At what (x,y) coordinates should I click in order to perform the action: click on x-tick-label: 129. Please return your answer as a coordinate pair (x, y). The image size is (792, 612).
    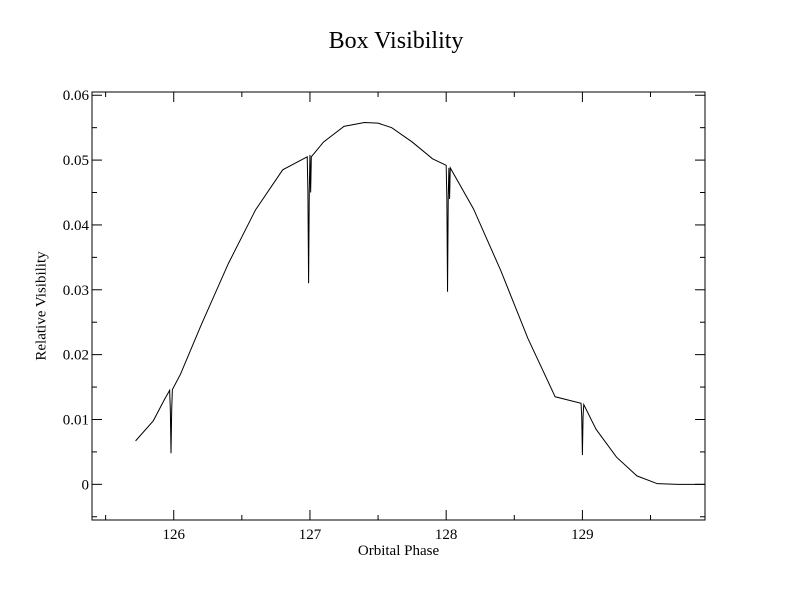
    Looking at the image, I should click on (582, 535).